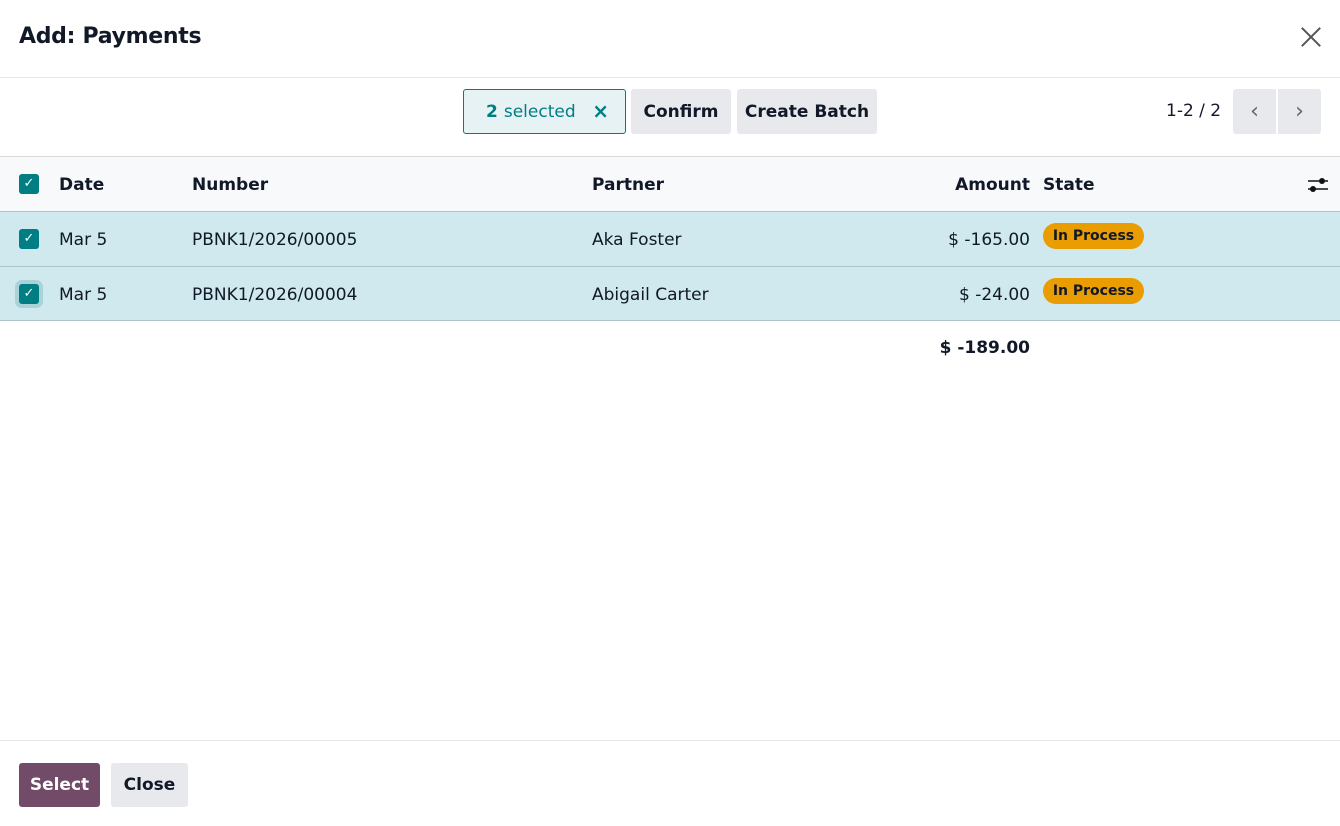  I want to click on selected-count: 2, so click(492, 111).